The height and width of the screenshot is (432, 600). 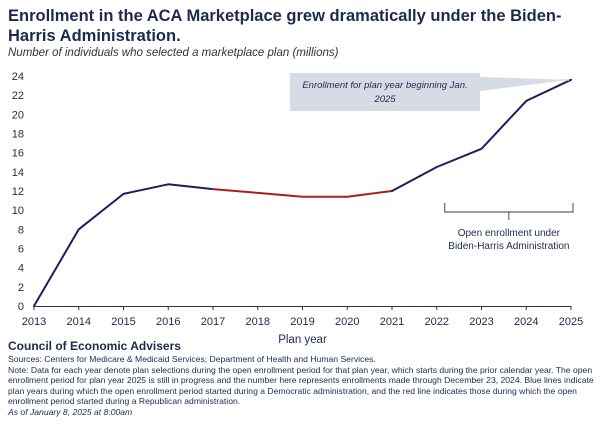 I want to click on y-tick-label: 12, so click(x=18, y=192).